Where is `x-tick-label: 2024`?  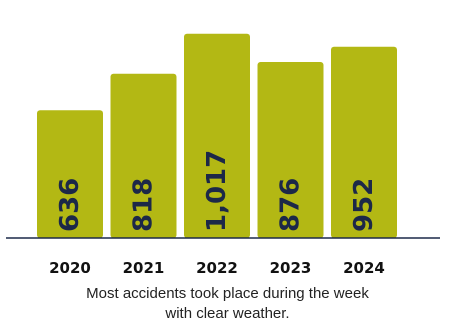
x-tick-label: 2024 is located at coordinates (364, 268).